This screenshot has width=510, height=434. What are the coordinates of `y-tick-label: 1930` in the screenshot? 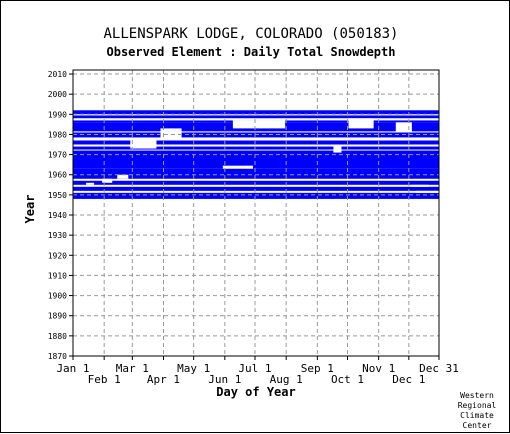 It's located at (57, 235).